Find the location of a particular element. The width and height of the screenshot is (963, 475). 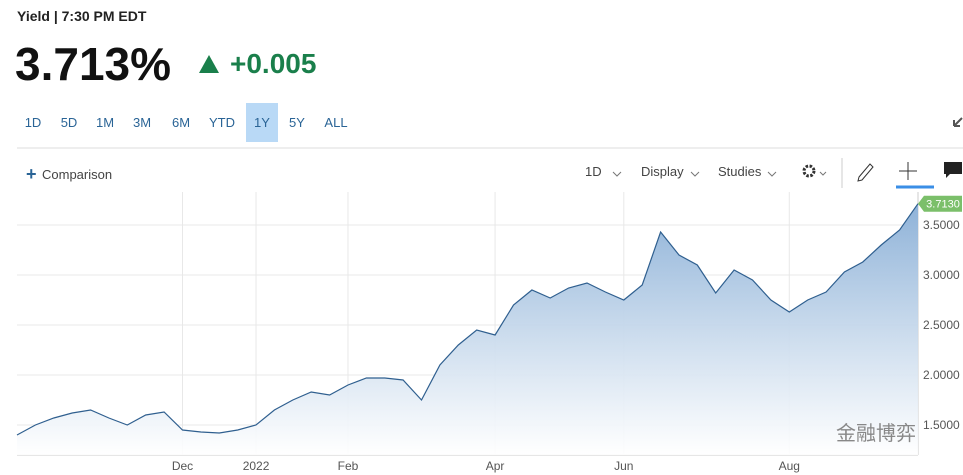

studies-button: Studies is located at coordinates (740, 171).